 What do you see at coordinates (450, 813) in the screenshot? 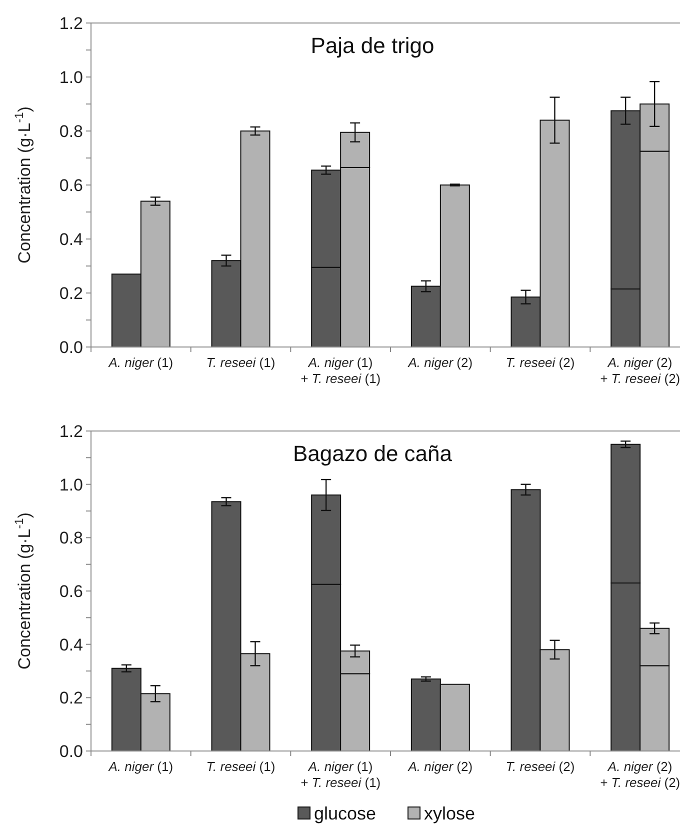
I see `legend-label: xylose` at bounding box center [450, 813].